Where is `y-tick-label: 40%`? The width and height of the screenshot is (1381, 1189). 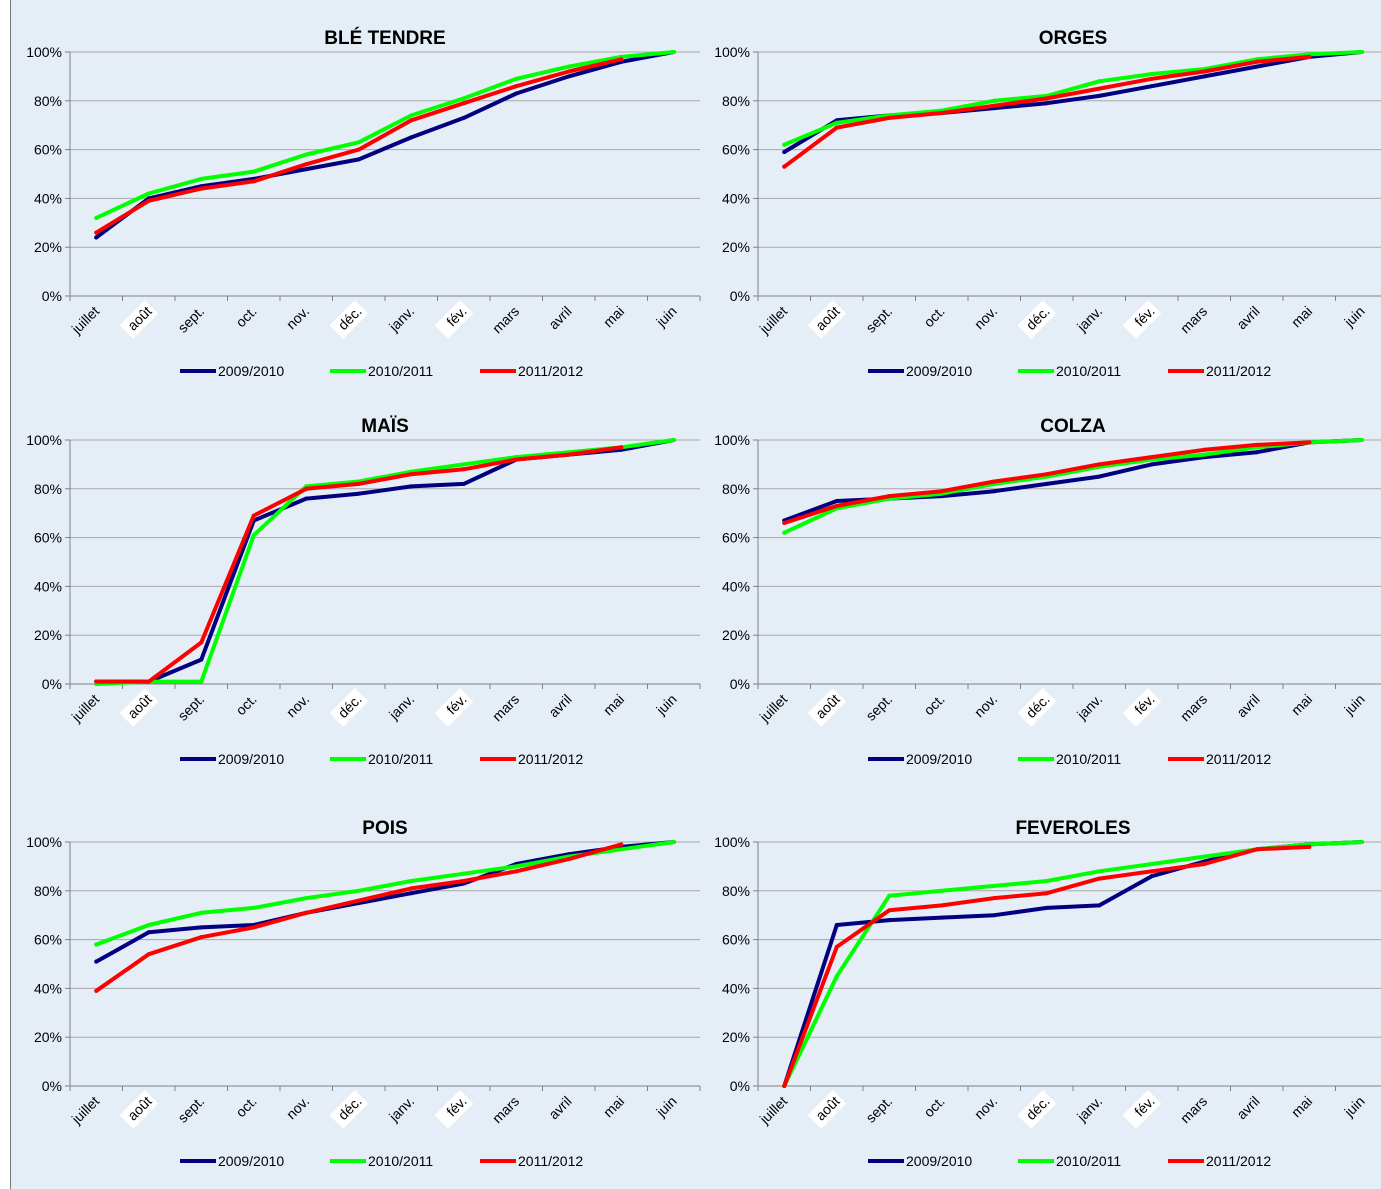
y-tick-label: 40% is located at coordinates (736, 988).